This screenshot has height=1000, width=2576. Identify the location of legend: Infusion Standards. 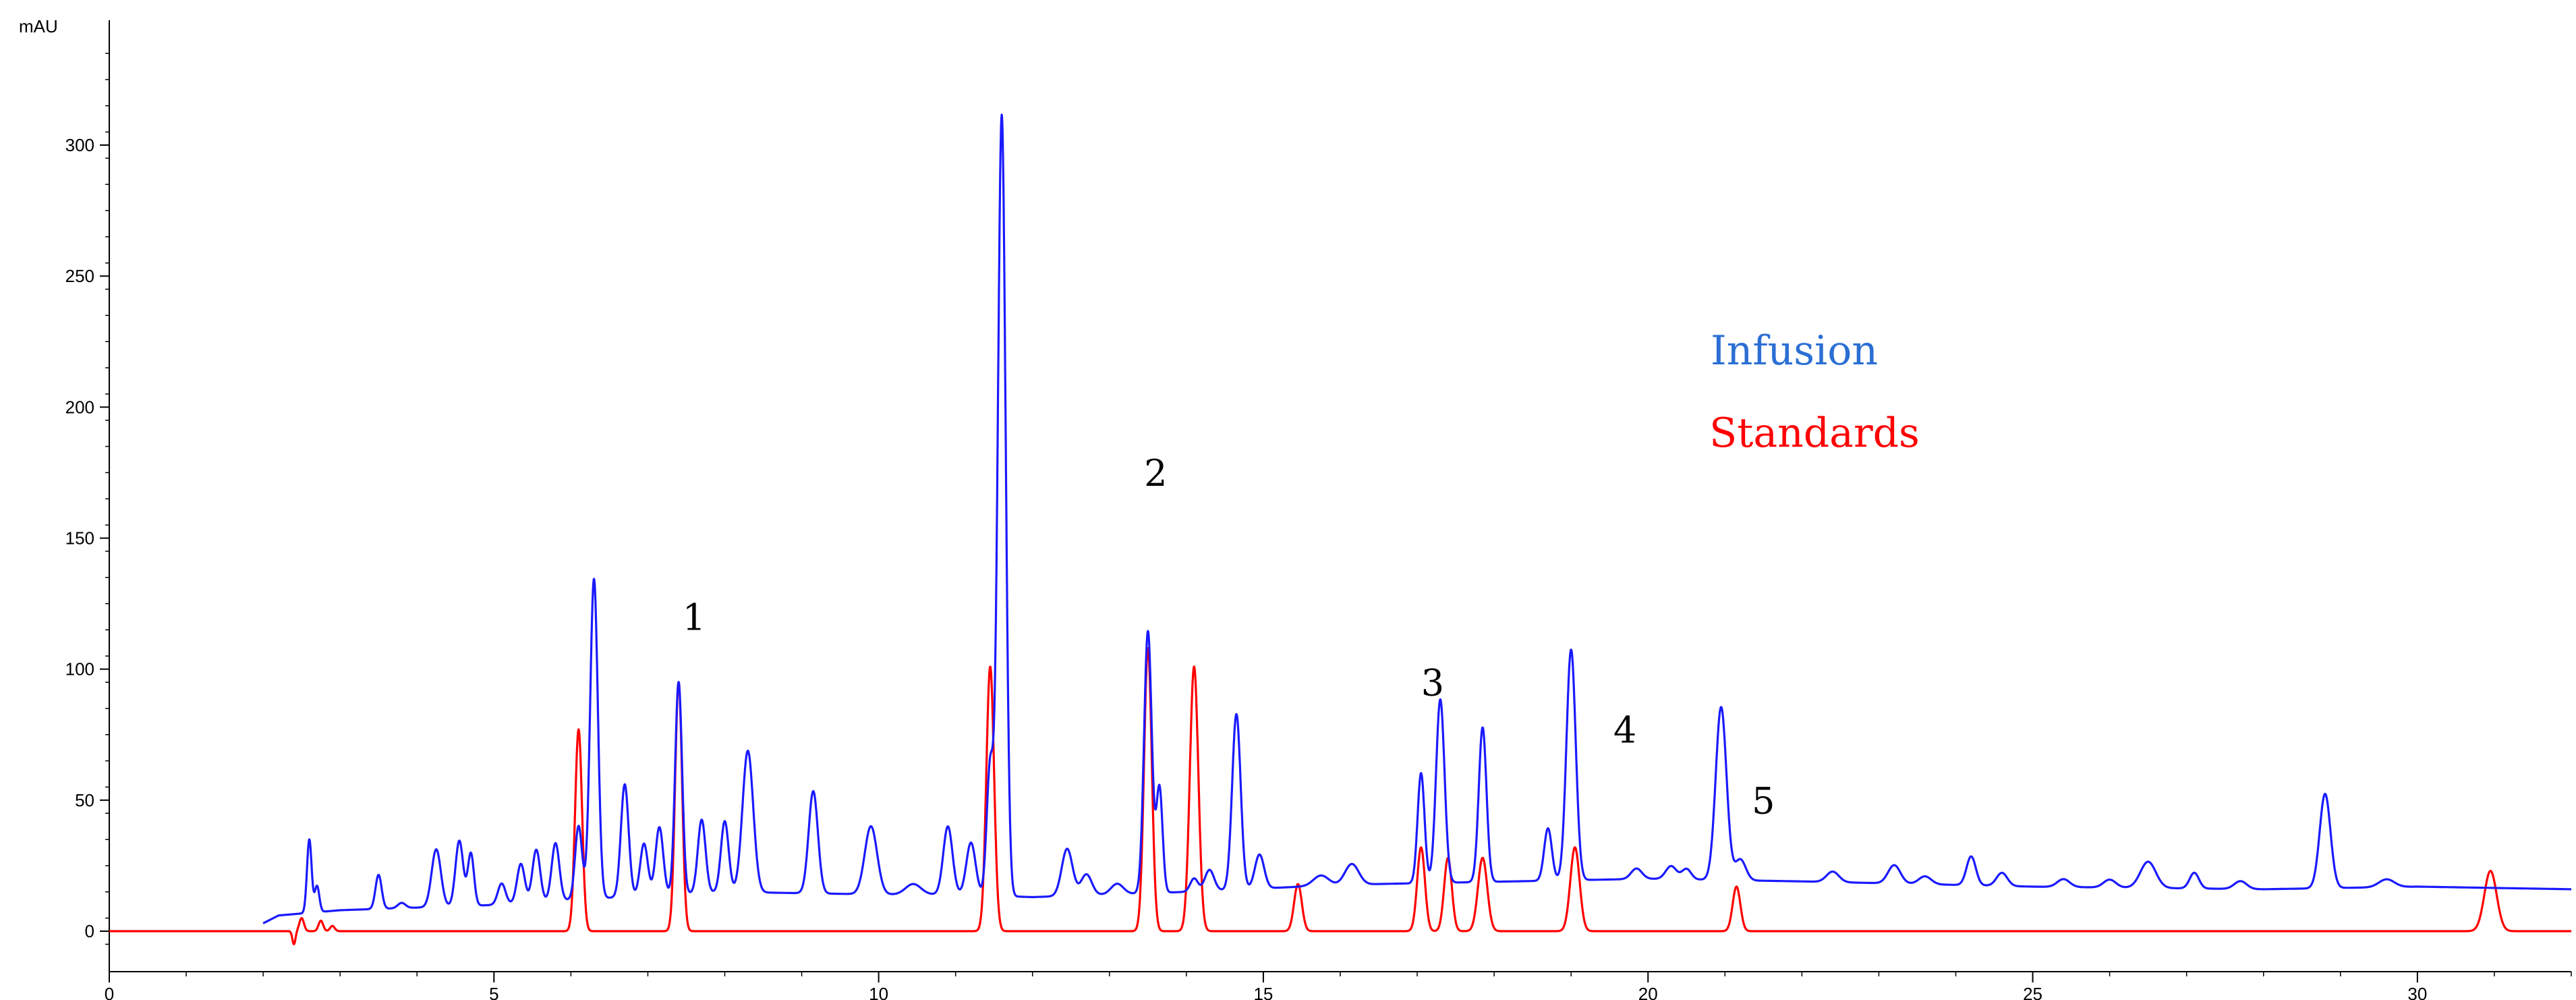
(1814, 392).